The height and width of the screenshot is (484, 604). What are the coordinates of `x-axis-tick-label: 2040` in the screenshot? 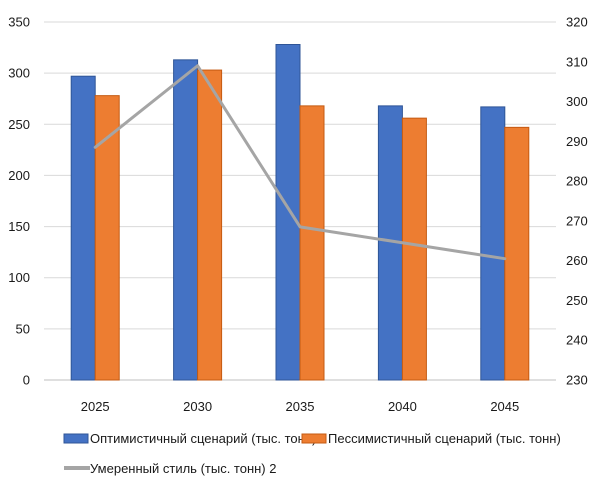 It's located at (402, 406).